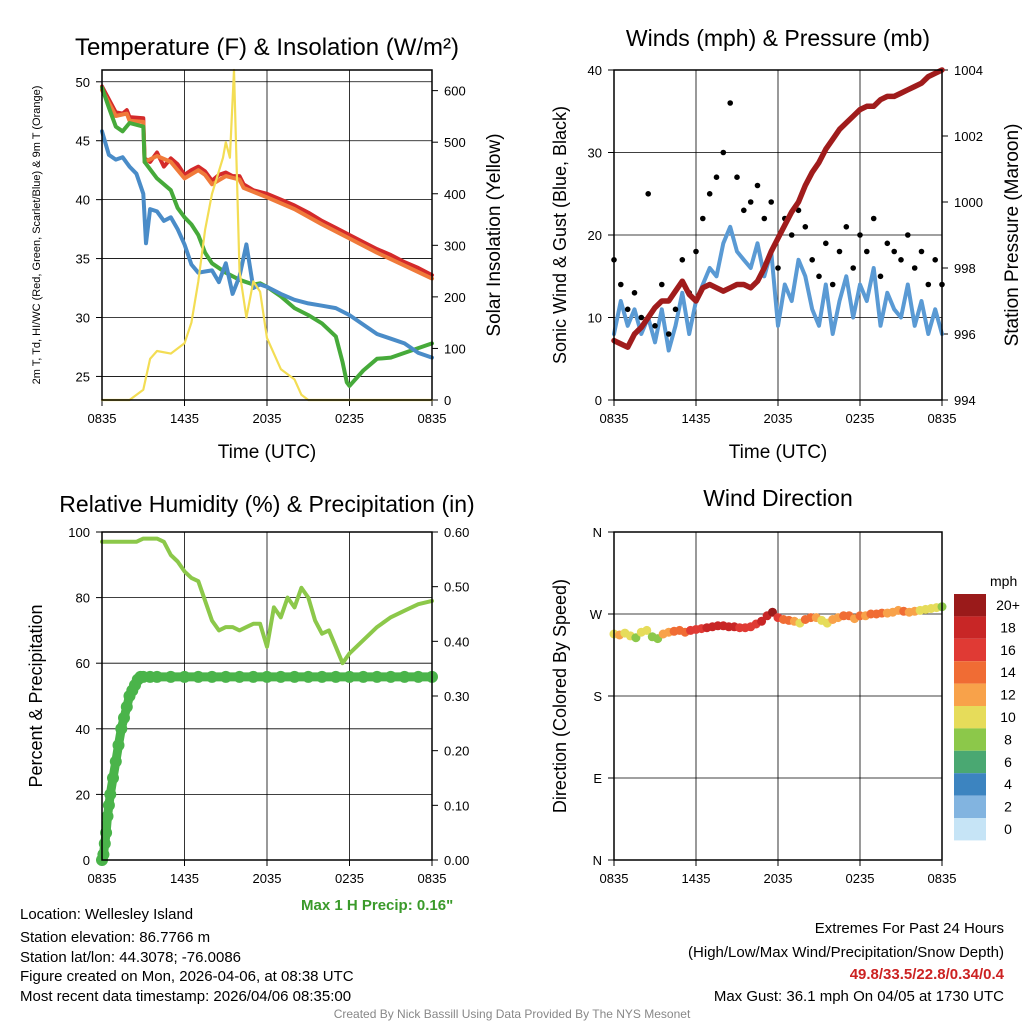  I want to click on rh-ylabel: Percent & Precipitation, so click(36, 695).